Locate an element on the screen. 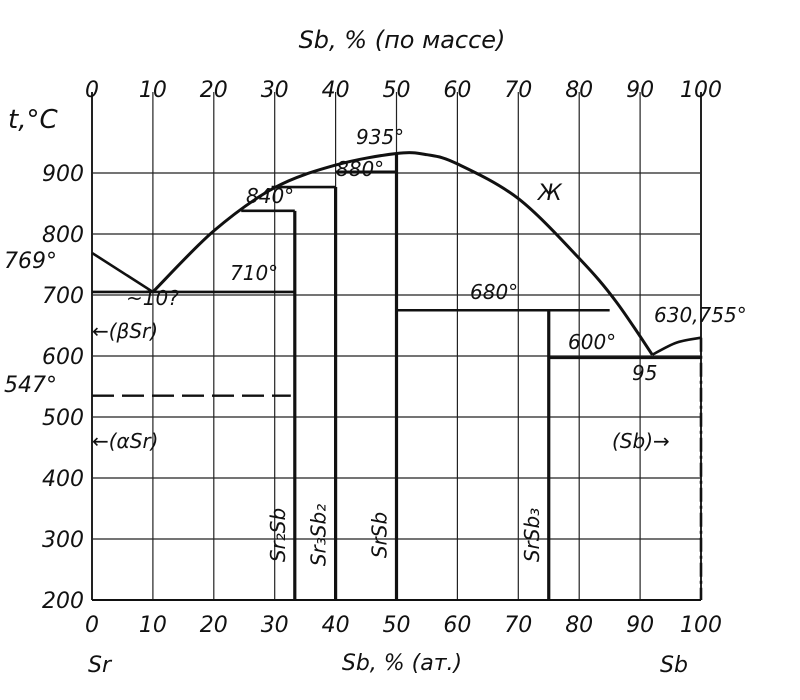 This screenshot has height=700, width=800. bottom-tick-label: 30 is located at coordinates (275, 625).